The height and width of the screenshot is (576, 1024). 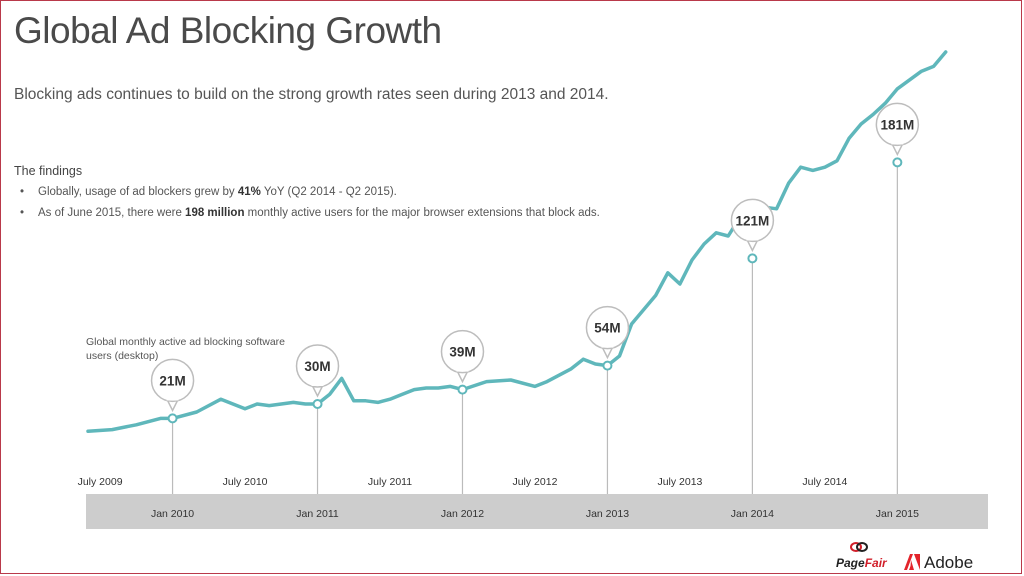 I want to click on x-tick-label: Jan 2011, so click(x=317, y=514).